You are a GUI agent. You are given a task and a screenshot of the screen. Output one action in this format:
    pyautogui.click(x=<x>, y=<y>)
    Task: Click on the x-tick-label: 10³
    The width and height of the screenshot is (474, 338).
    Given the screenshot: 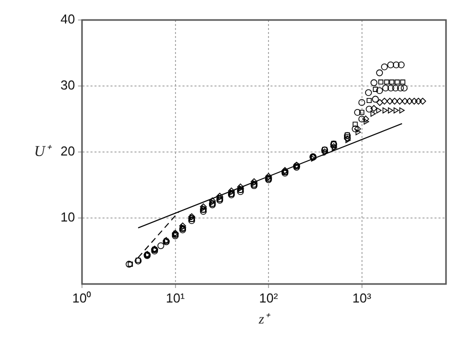 What is the action you would take?
    pyautogui.click(x=362, y=298)
    